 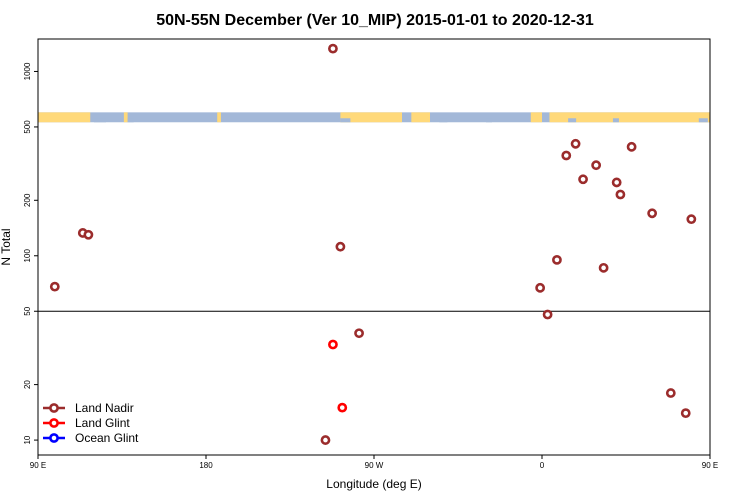 What do you see at coordinates (27, 439) in the screenshot?
I see `y-tick-label: 10` at bounding box center [27, 439].